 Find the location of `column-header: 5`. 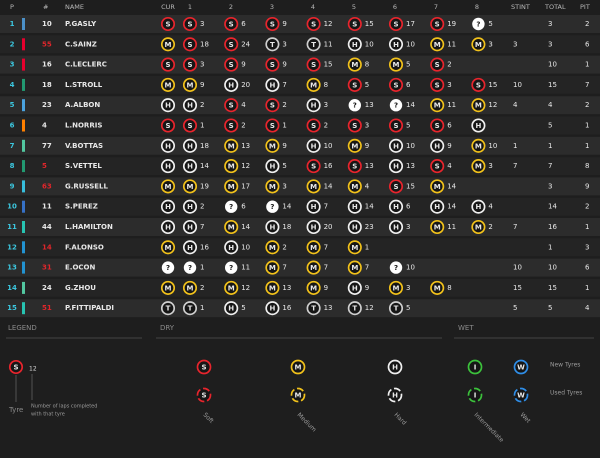

column-header: 5 is located at coordinates (354, 7).